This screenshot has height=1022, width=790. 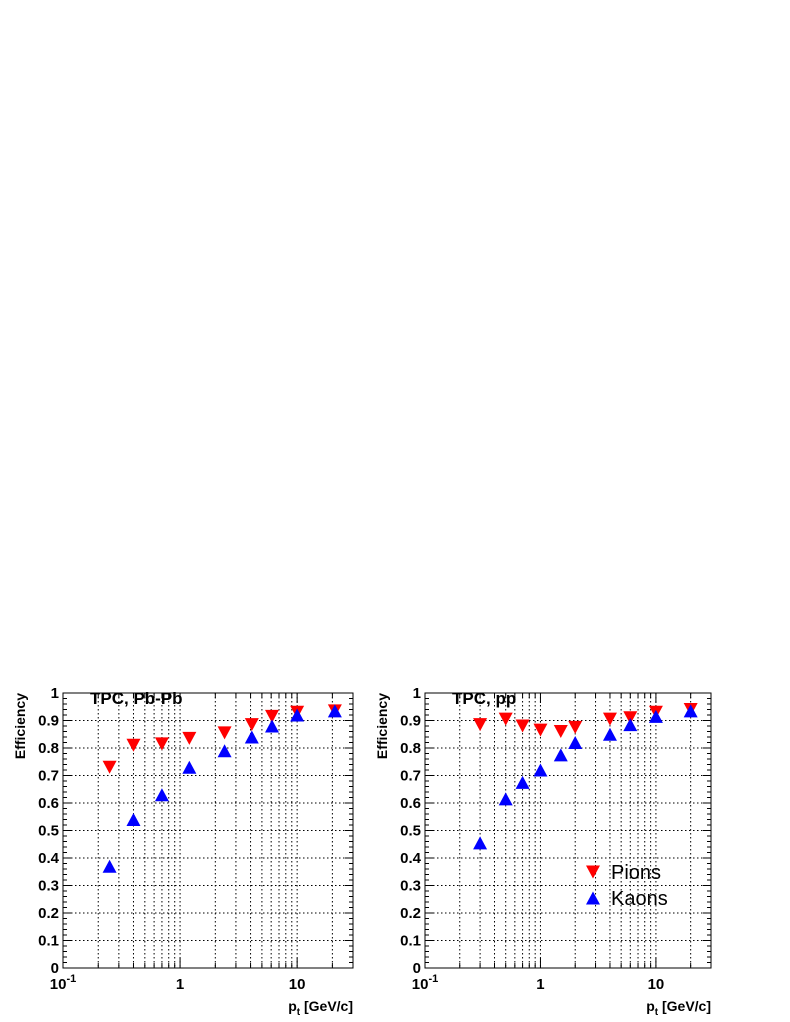 What do you see at coordinates (136, 698) in the screenshot?
I see `panel-title: TPC, Pb-Pb` at bounding box center [136, 698].